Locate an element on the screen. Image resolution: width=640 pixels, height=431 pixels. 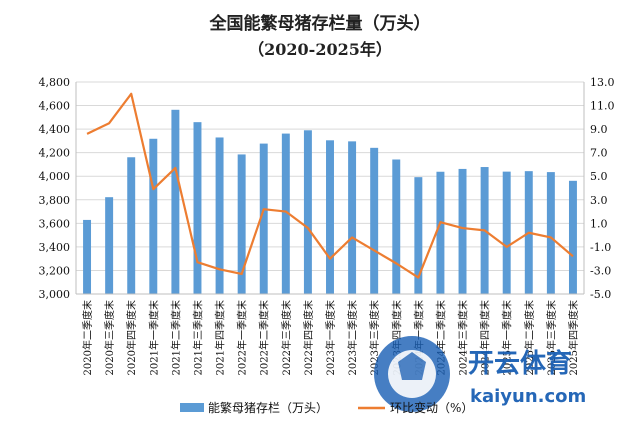
y-left-tick-label: 3,000 is located at coordinates (55, 294).